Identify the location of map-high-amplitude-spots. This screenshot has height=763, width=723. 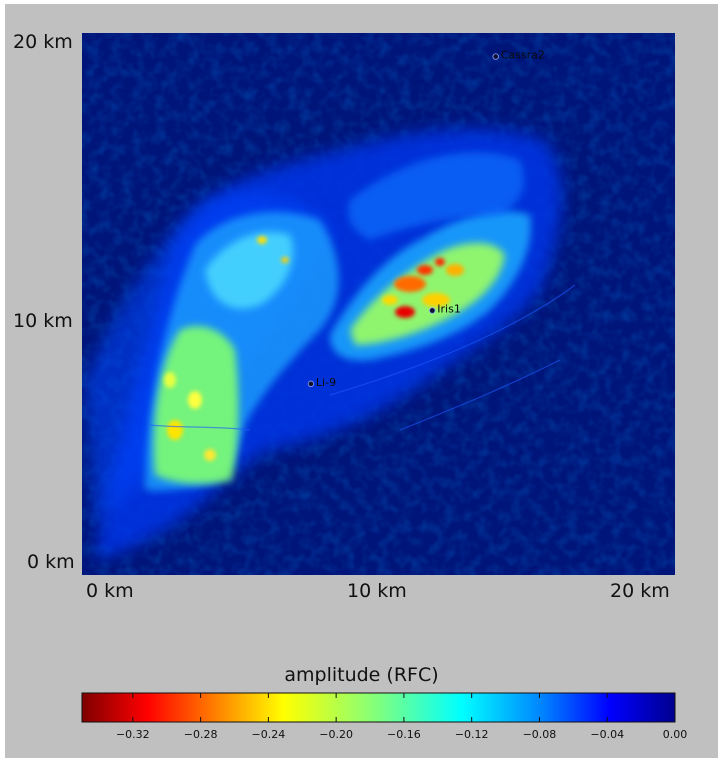
(314, 348).